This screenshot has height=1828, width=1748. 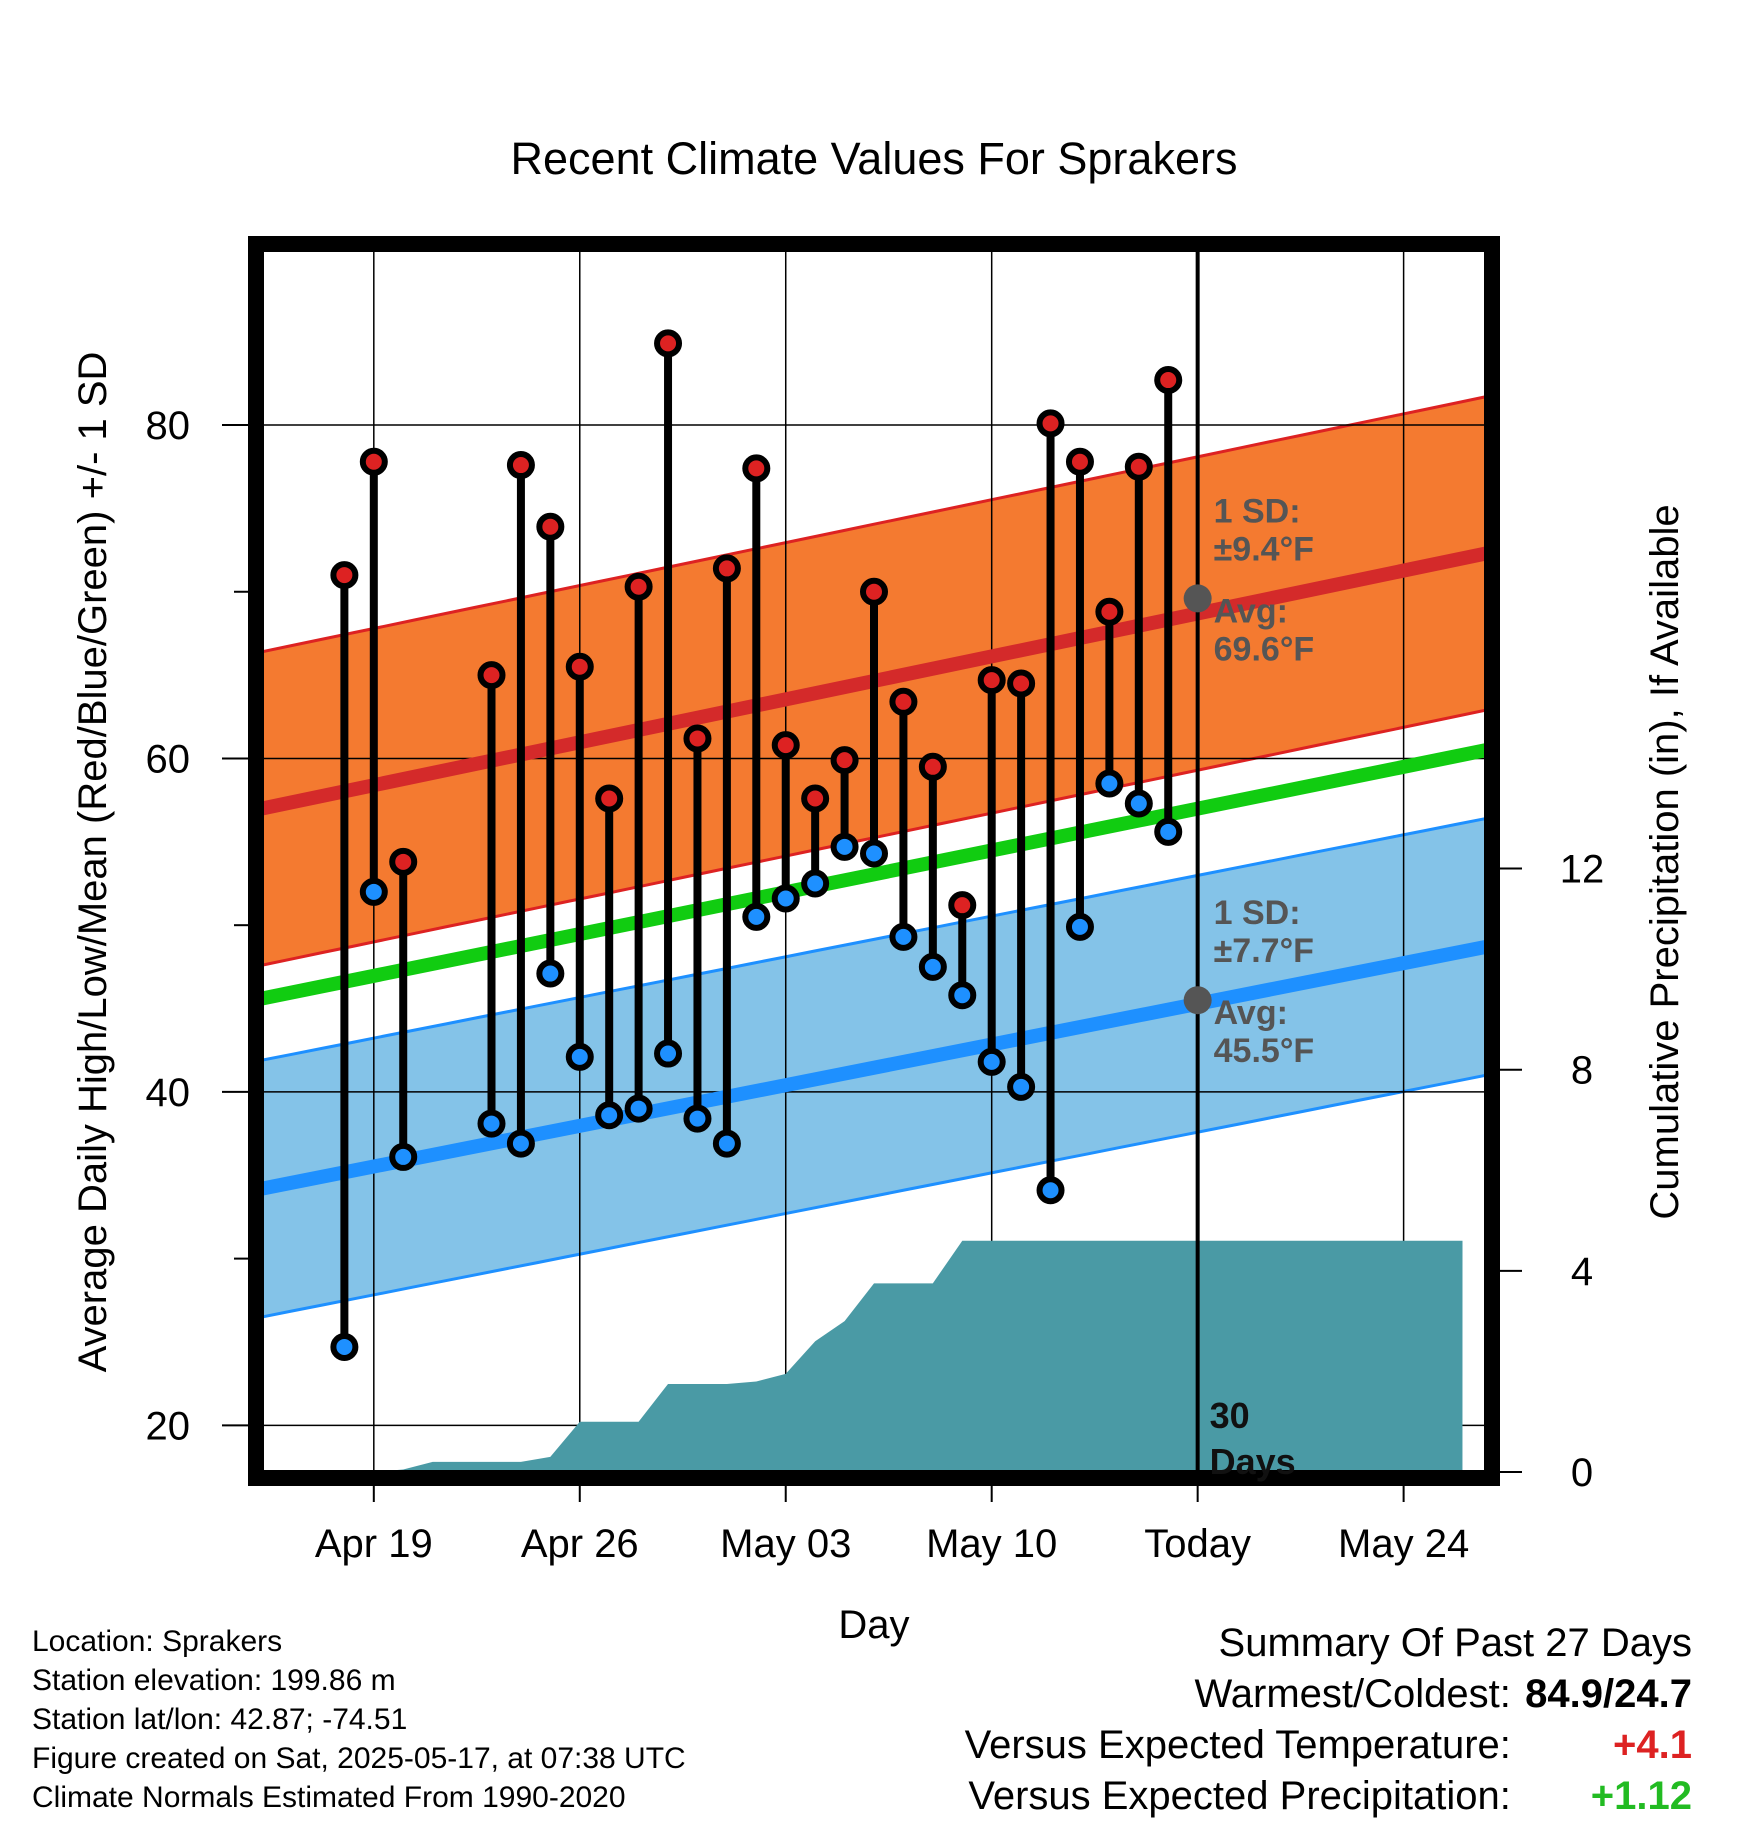 I want to click on chart-title: Recent Climate Values For Sprakers, so click(x=874, y=158).